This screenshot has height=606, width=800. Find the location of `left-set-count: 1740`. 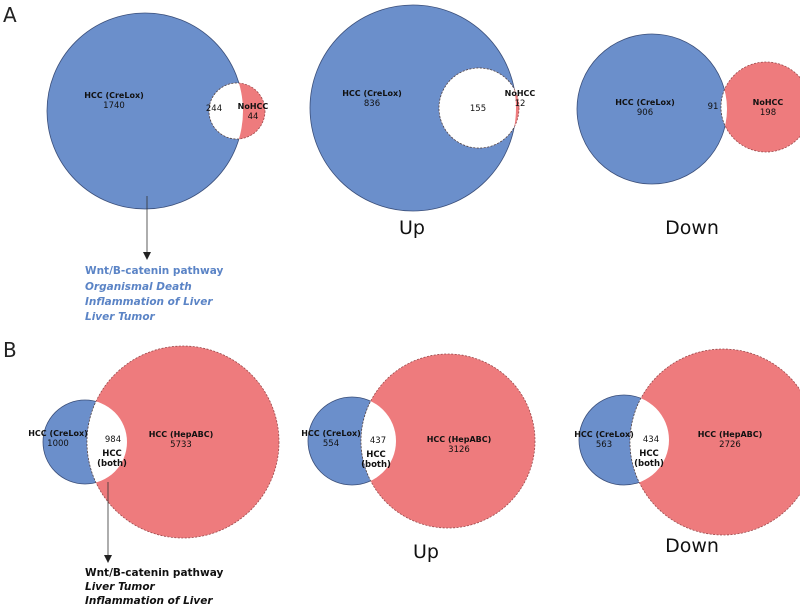

left-set-count: 1740 is located at coordinates (114, 106).